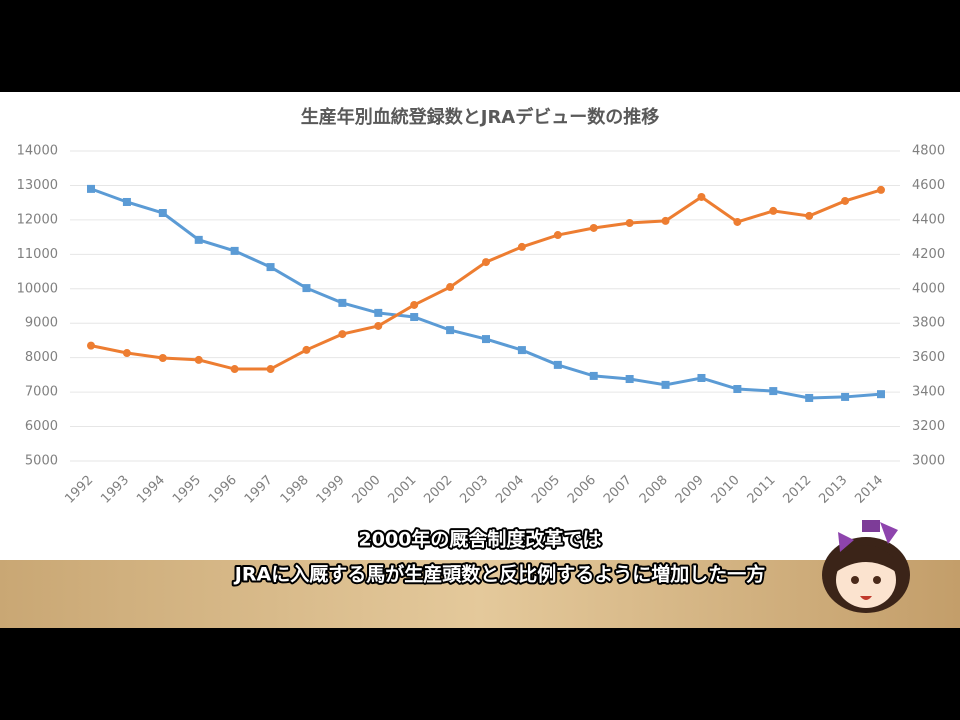 This screenshot has width=960, height=720. Describe the element at coordinates (928, 392) in the screenshot. I see `y2-tick-label: 3400` at that location.